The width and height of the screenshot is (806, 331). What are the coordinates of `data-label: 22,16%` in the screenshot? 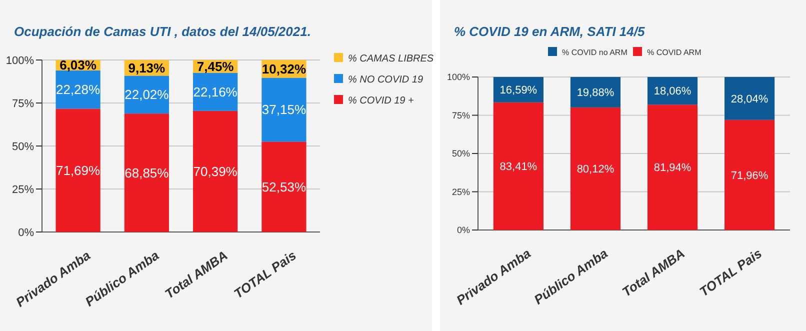 It's located at (215, 92).